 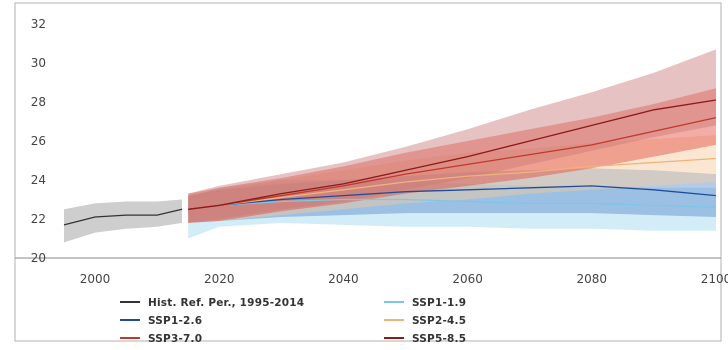 I want to click on legend-label: SSP1-2.6, so click(x=175, y=321).